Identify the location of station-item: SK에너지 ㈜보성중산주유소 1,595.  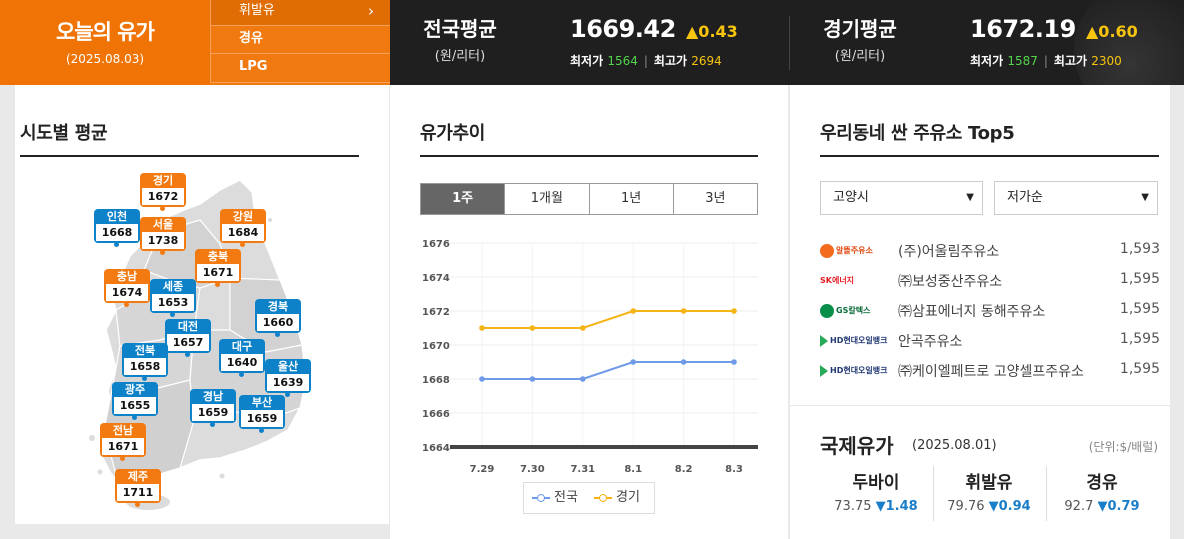
(990, 282).